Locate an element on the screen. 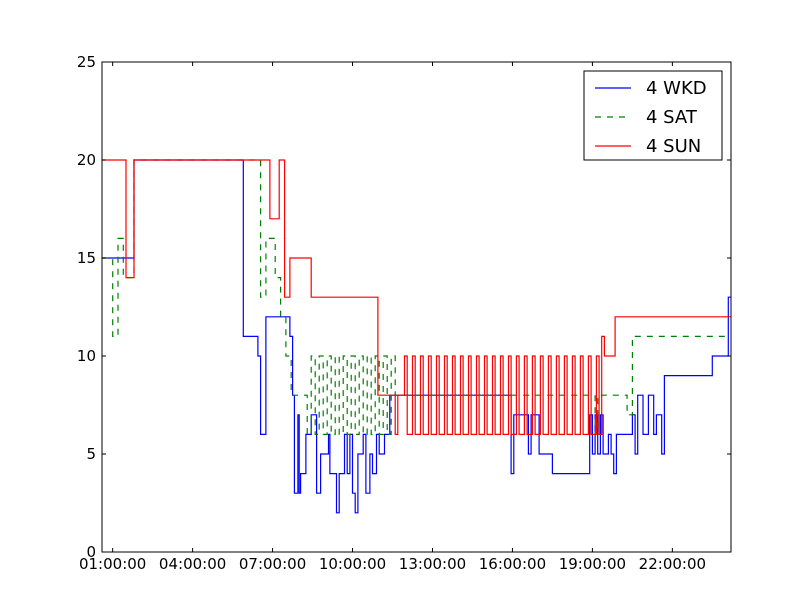 This screenshot has height=612, width=812. y-tick-label: 25 is located at coordinates (86, 62).